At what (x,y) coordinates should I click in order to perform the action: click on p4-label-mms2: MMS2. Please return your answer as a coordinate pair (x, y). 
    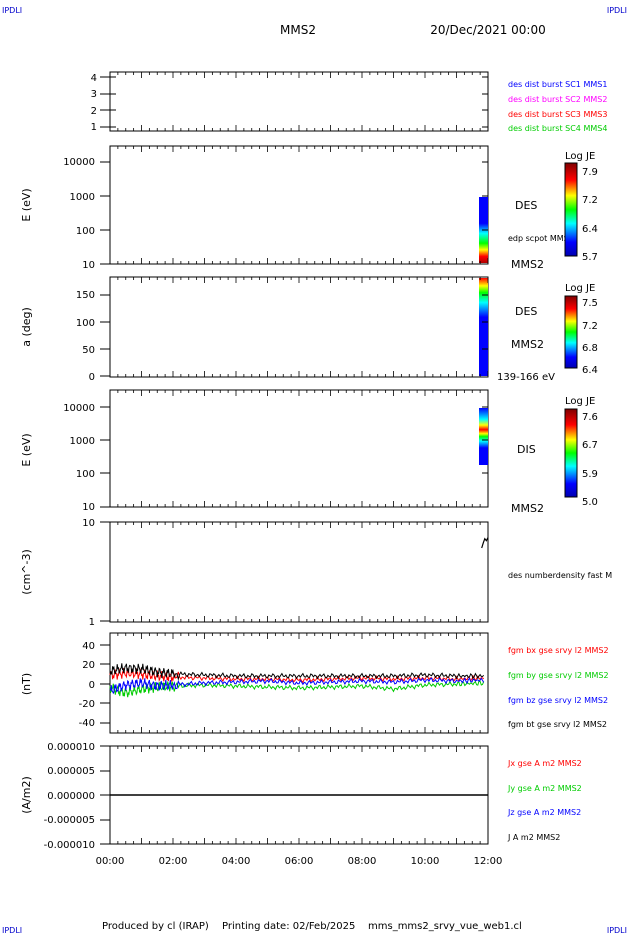
    Looking at the image, I should click on (527, 508).